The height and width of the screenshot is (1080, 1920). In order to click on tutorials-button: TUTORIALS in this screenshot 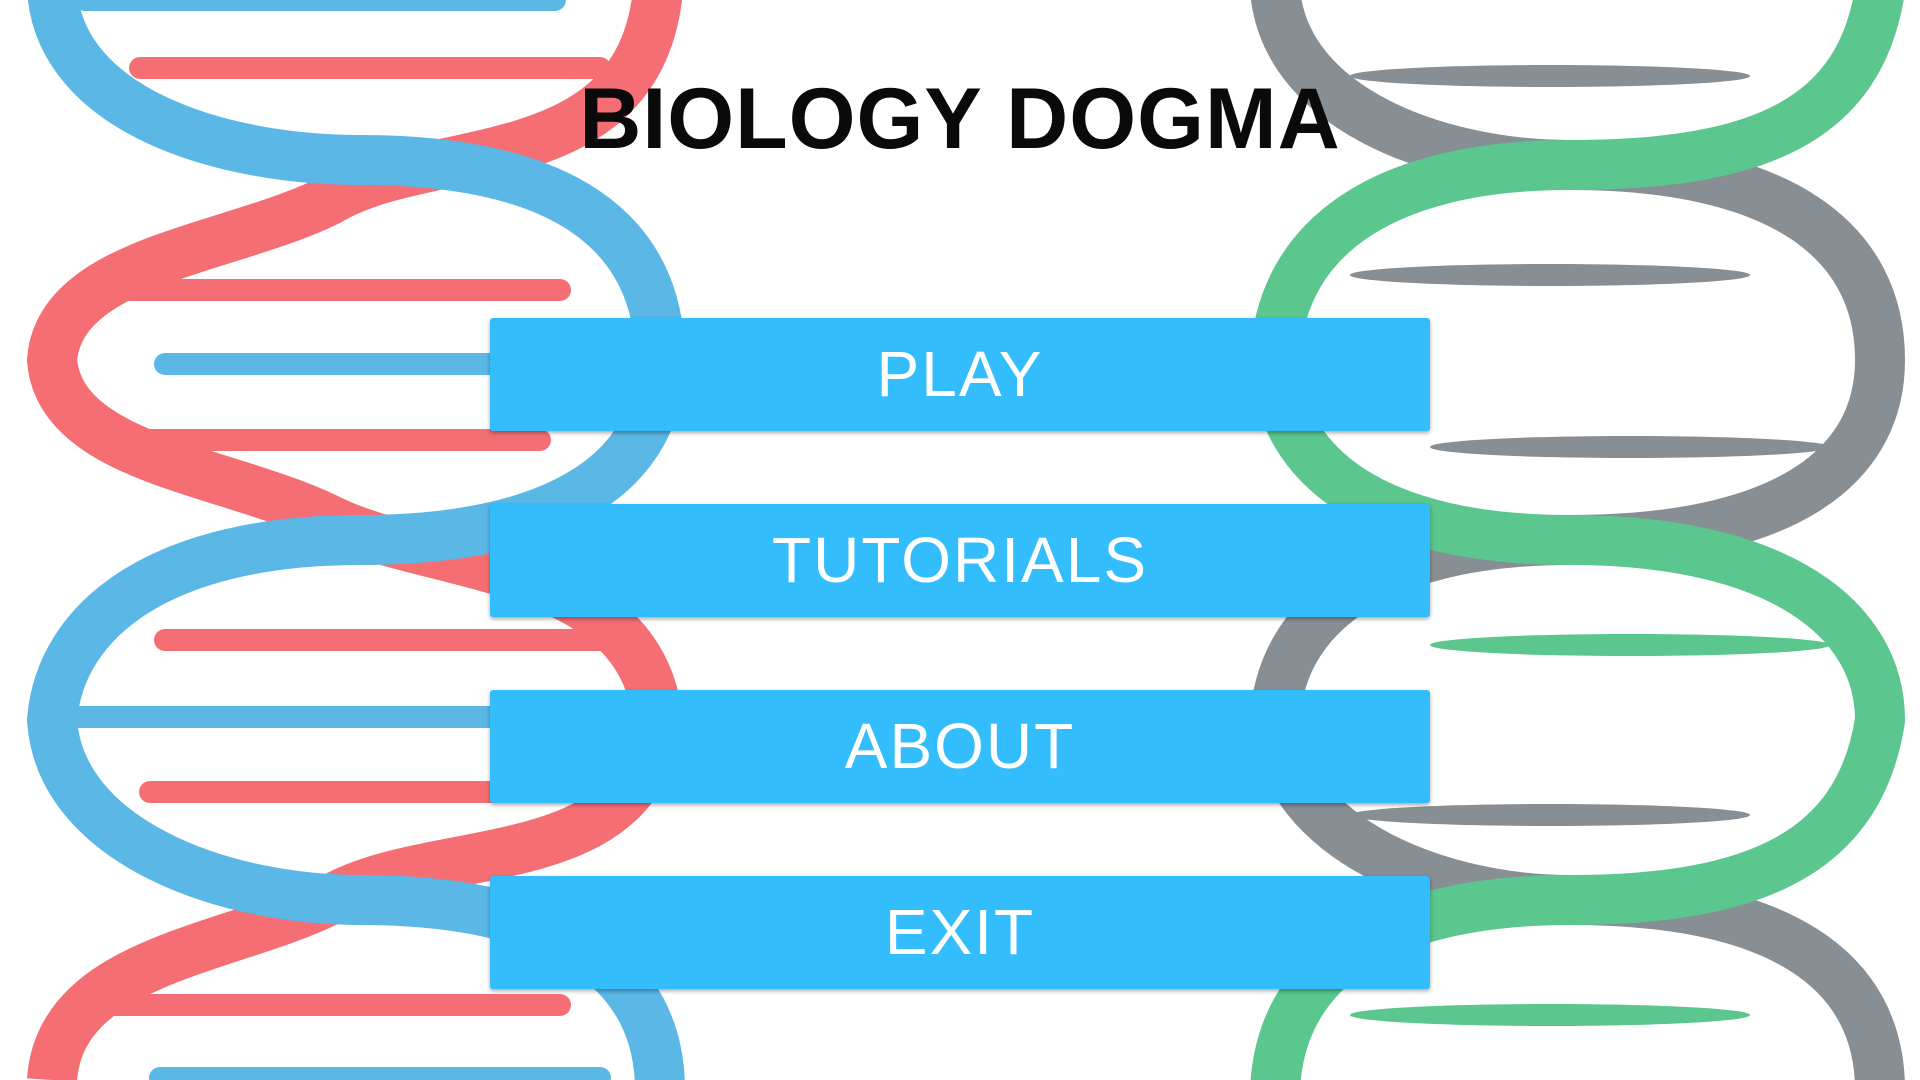, I will do `click(960, 560)`.